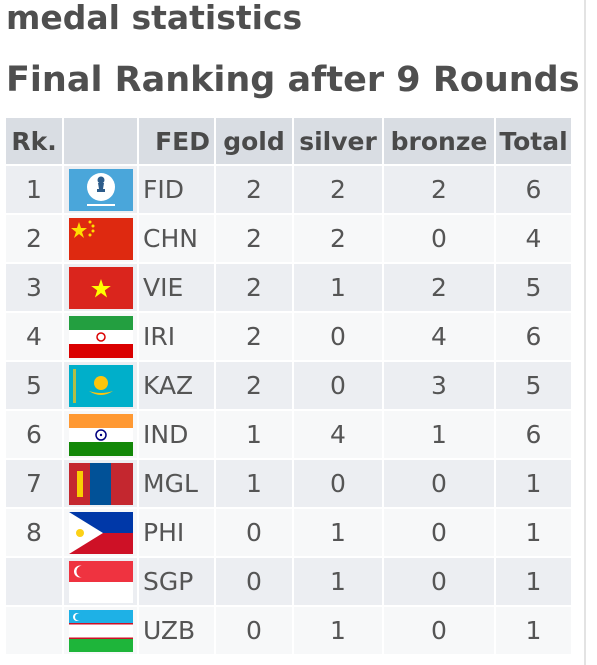  What do you see at coordinates (293, 80) in the screenshot?
I see `ranking-title: Final Ranking after 9 Rounds` at bounding box center [293, 80].